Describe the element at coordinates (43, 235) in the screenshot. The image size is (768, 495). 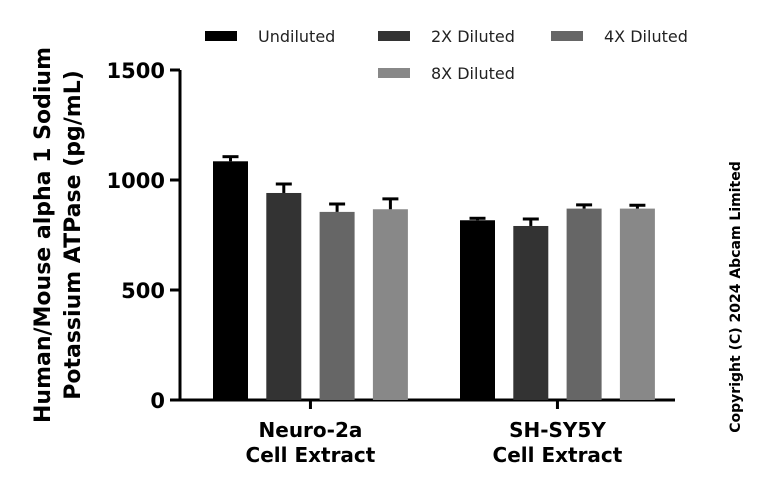
I see `y-axis-label-line1: Human/Mouse alpha 1 Sodium` at that location.